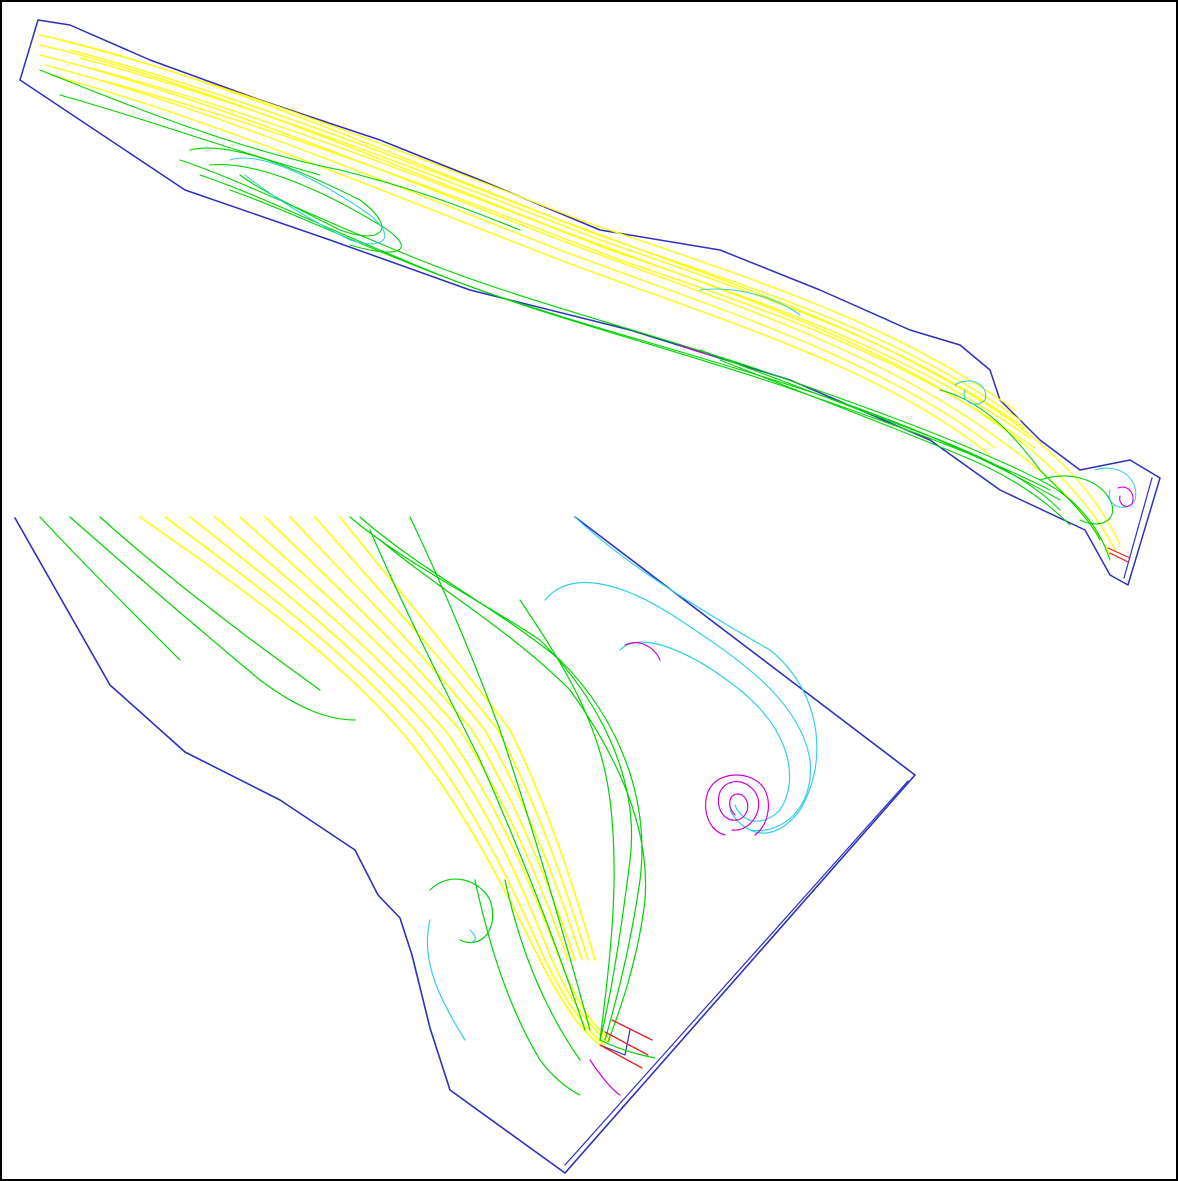 This screenshot has height=1181, width=1178. Describe the element at coordinates (615, 1042) in the screenshot. I see `detail-outlet-slot` at that location.